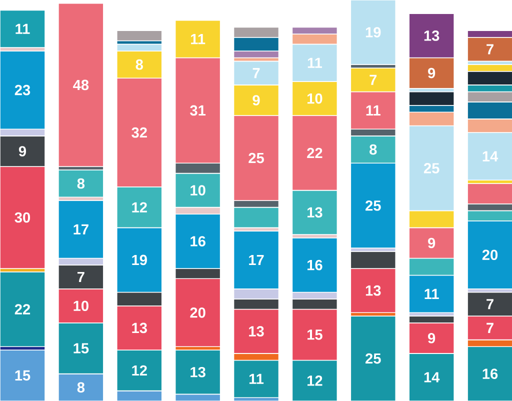 This screenshot has width=512, height=401. Describe the element at coordinates (22, 90) in the screenshot. I see `data-label: 23` at that location.